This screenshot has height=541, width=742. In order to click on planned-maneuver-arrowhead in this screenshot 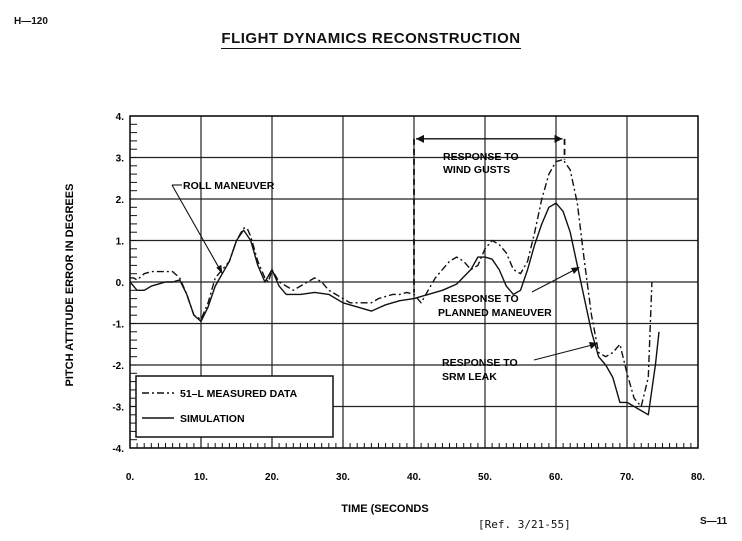, I will do `click(575, 270)`.